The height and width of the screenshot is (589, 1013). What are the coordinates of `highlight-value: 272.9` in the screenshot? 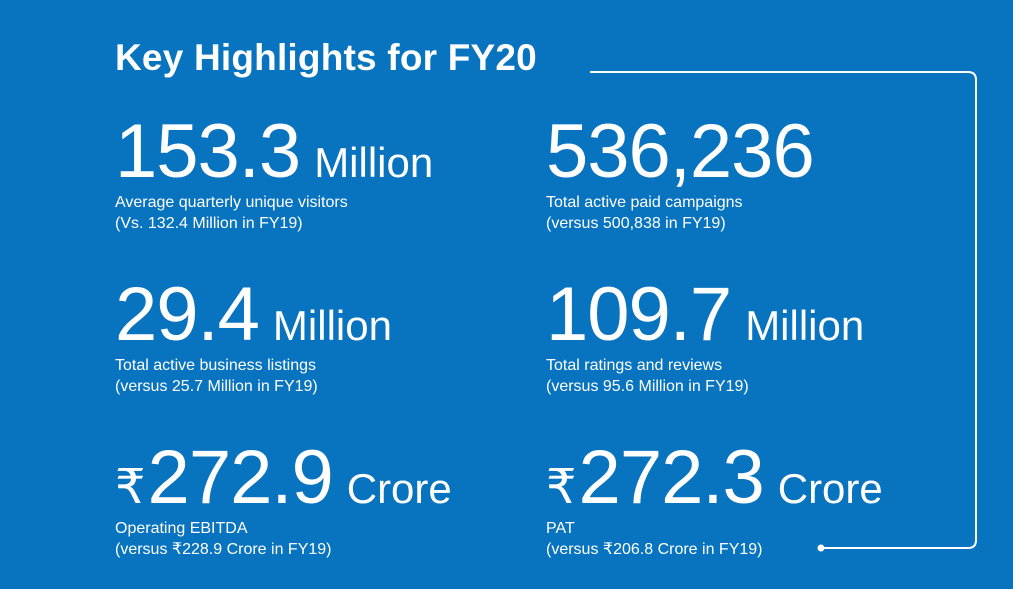 It's located at (240, 477).